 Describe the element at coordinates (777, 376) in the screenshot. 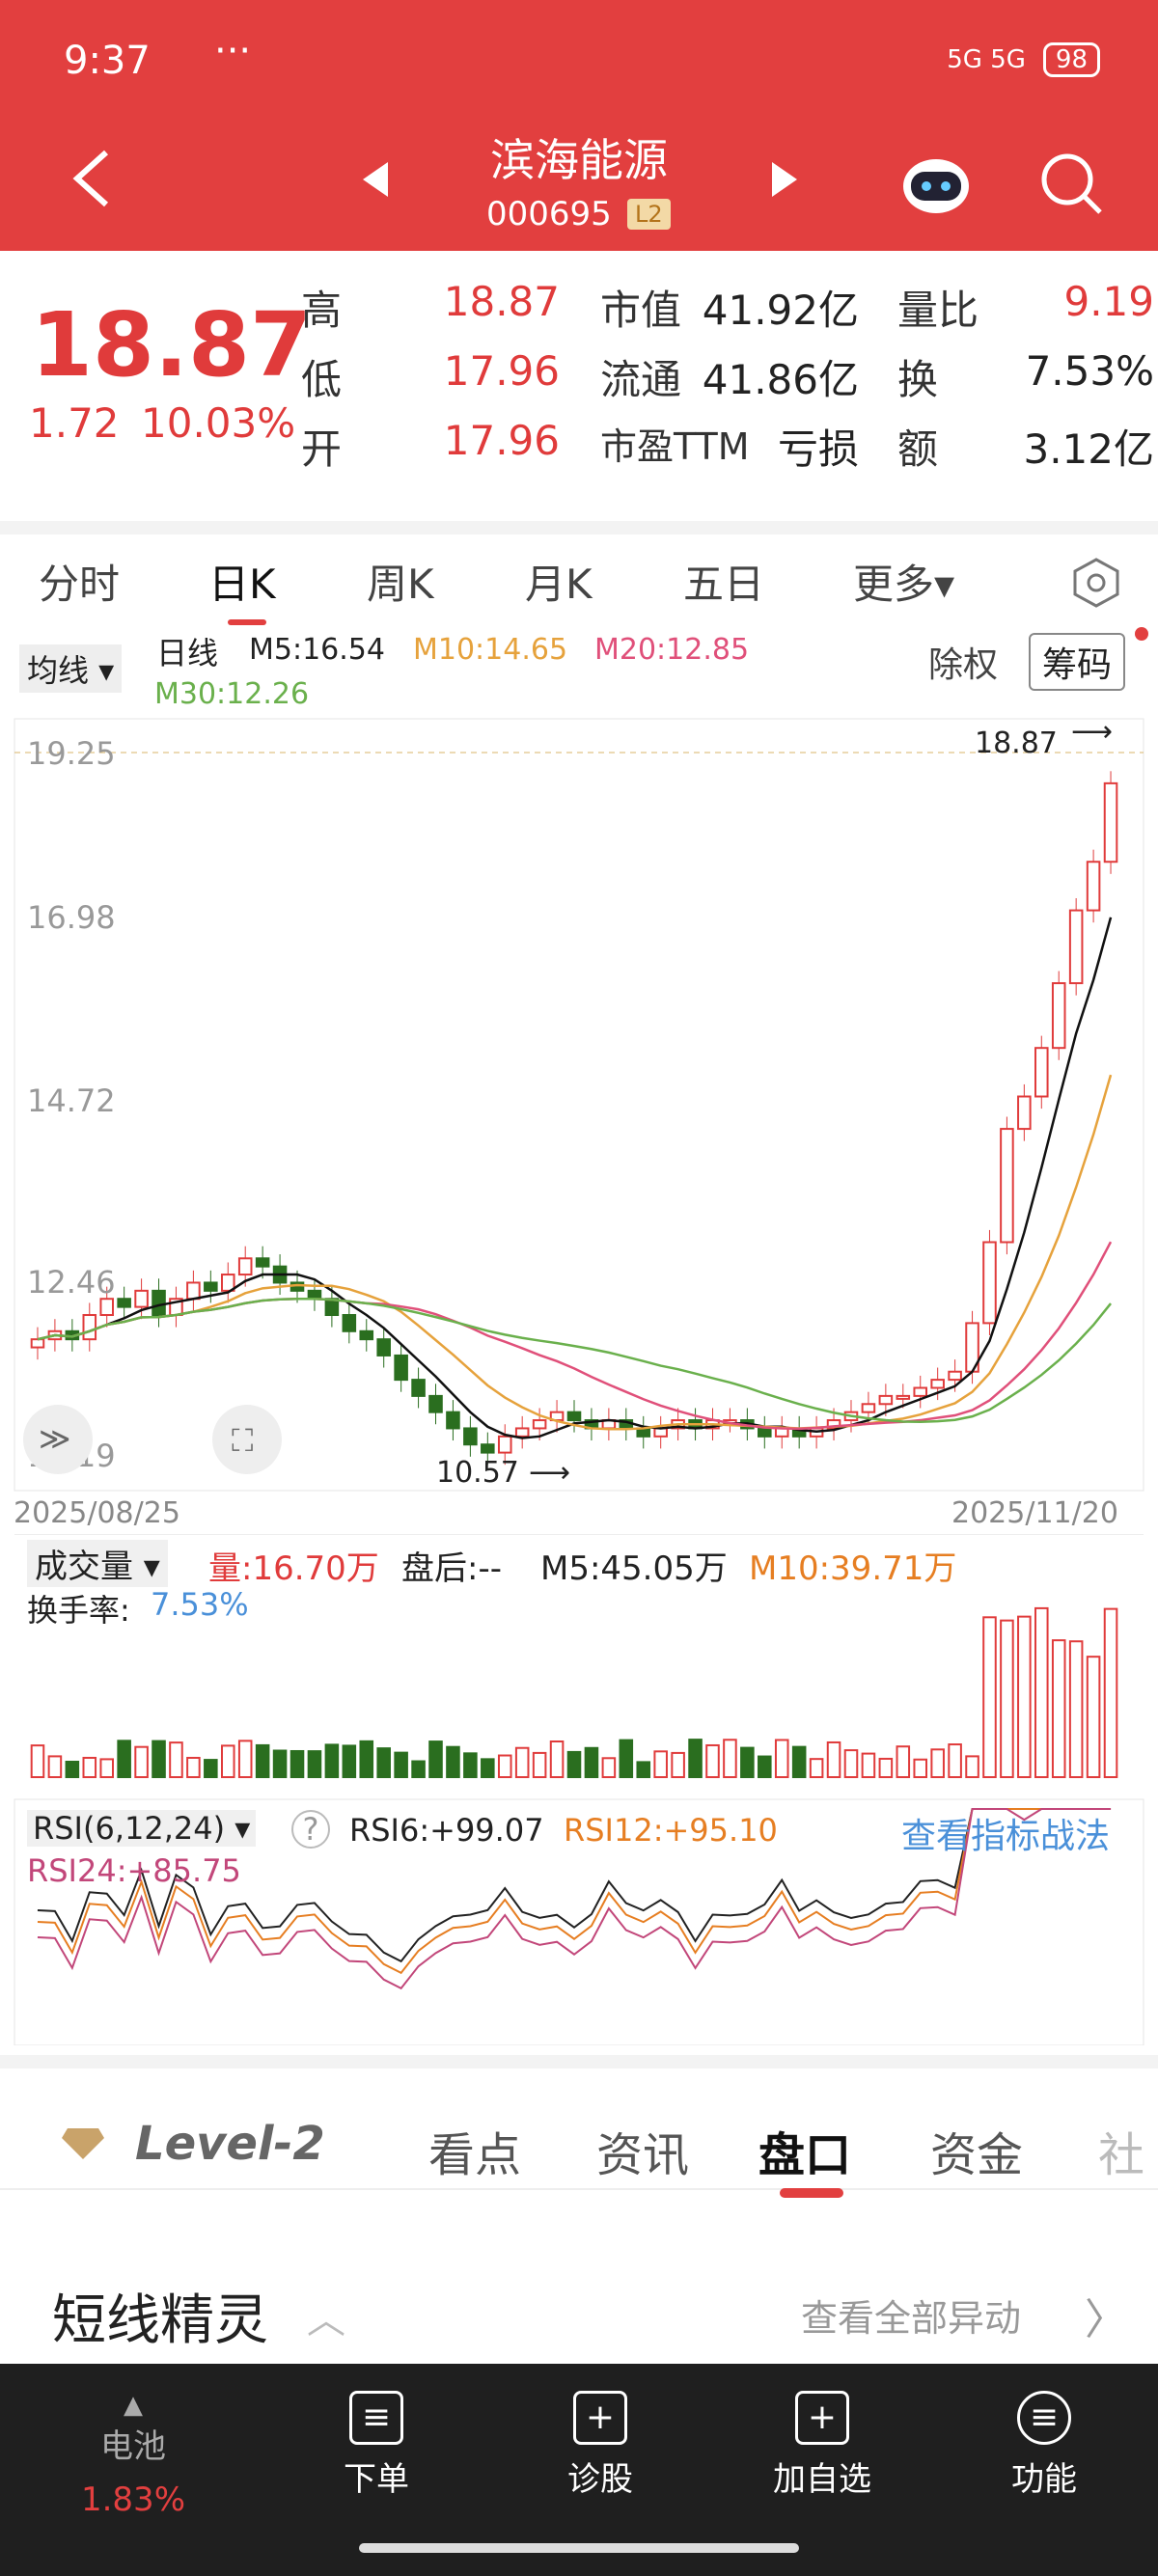

I see `value-float: 41.86亿` at that location.